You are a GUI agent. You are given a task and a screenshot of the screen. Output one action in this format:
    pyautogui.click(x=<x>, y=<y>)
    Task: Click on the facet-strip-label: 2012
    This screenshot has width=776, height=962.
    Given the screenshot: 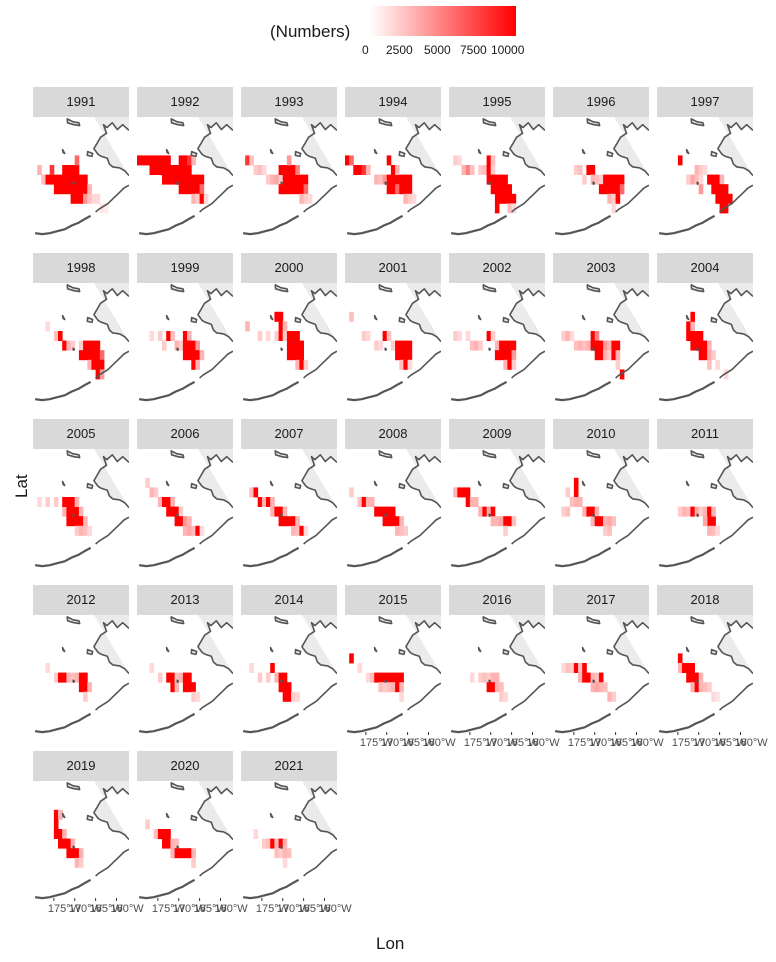 What is the action you would take?
    pyautogui.click(x=81, y=600)
    